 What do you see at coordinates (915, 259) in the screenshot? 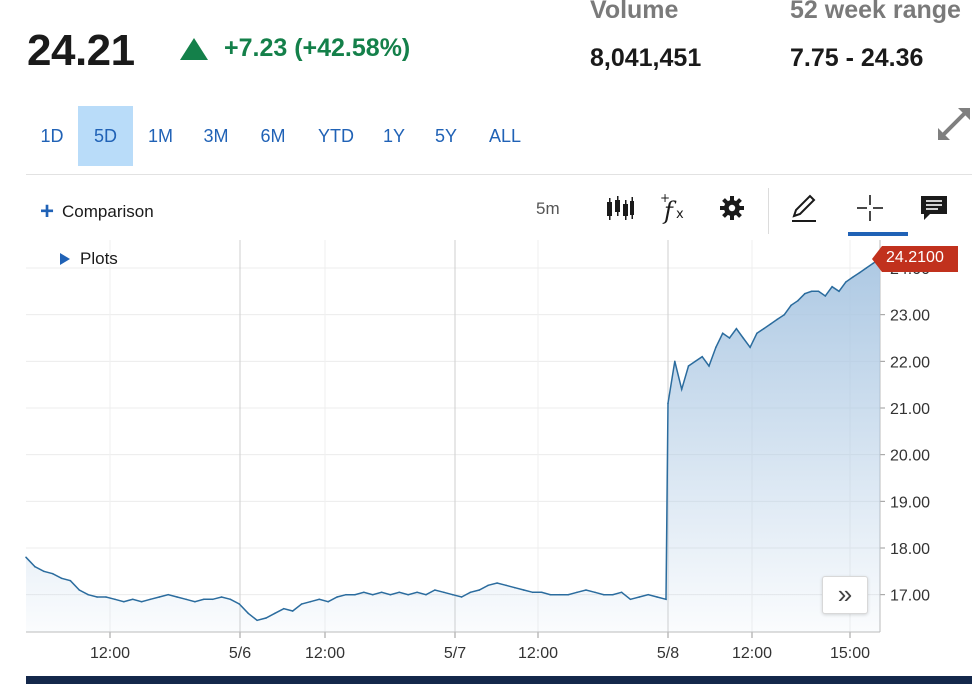
I see `last-price-tag` at bounding box center [915, 259].